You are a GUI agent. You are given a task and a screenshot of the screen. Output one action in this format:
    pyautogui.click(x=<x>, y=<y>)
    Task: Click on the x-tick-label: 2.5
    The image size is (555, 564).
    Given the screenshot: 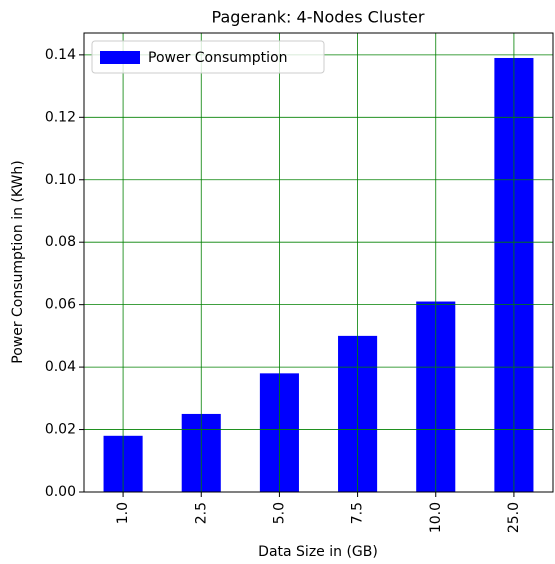 What is the action you would take?
    pyautogui.click(x=201, y=513)
    